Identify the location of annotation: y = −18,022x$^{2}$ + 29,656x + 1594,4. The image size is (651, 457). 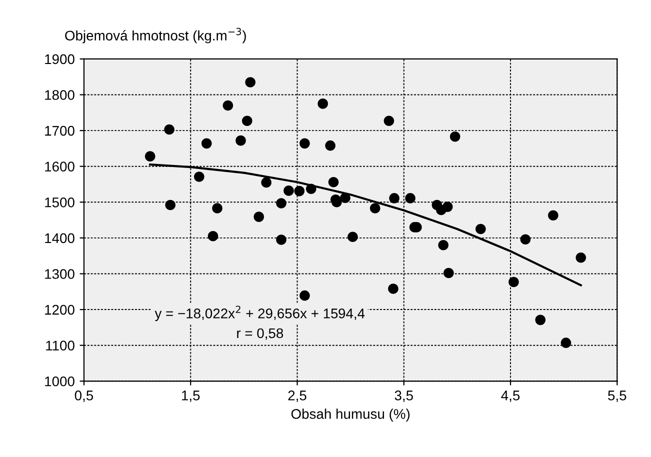
(259, 314).